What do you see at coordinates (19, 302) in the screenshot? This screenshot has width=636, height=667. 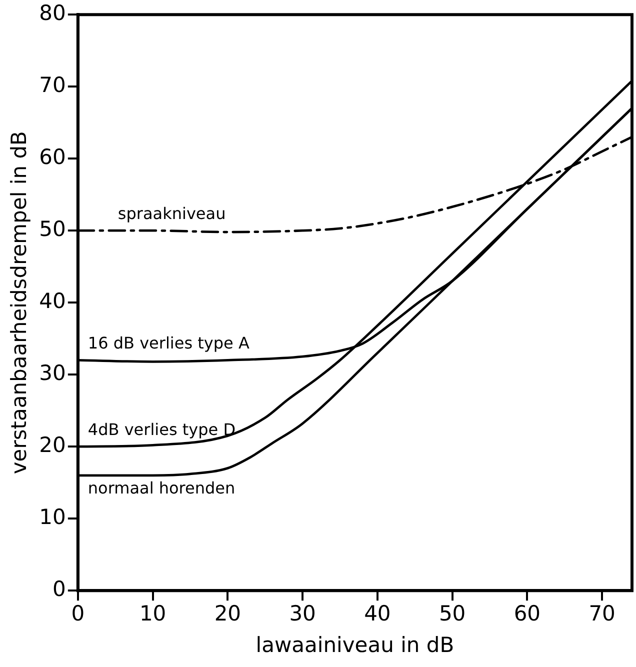 I see `y-axis-title: verstaanbaarheidsdrempel in dB` at bounding box center [19, 302].